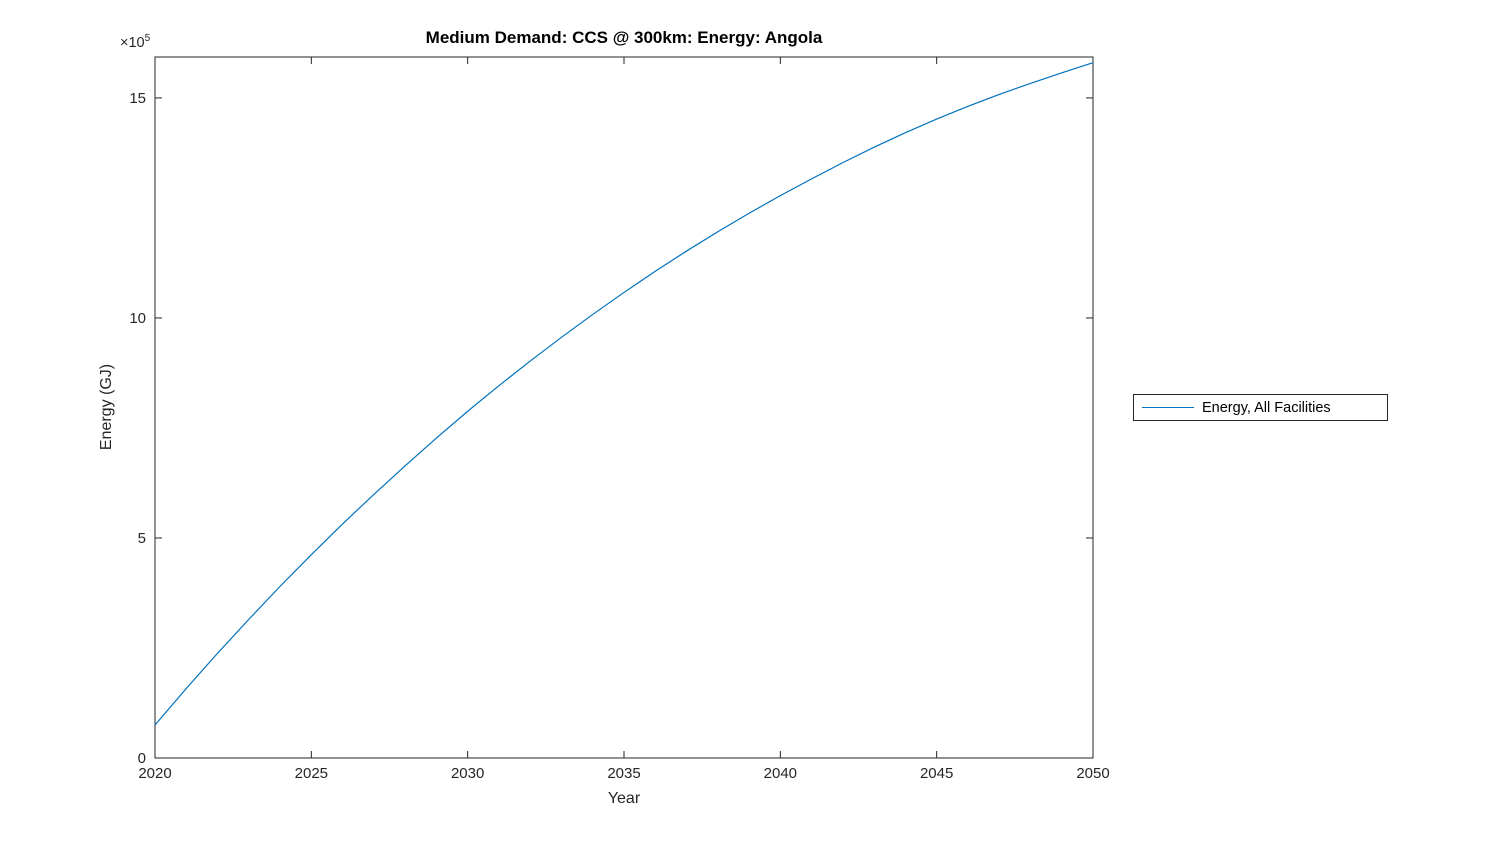  I want to click on x-tick-label: 2035, so click(623, 773).